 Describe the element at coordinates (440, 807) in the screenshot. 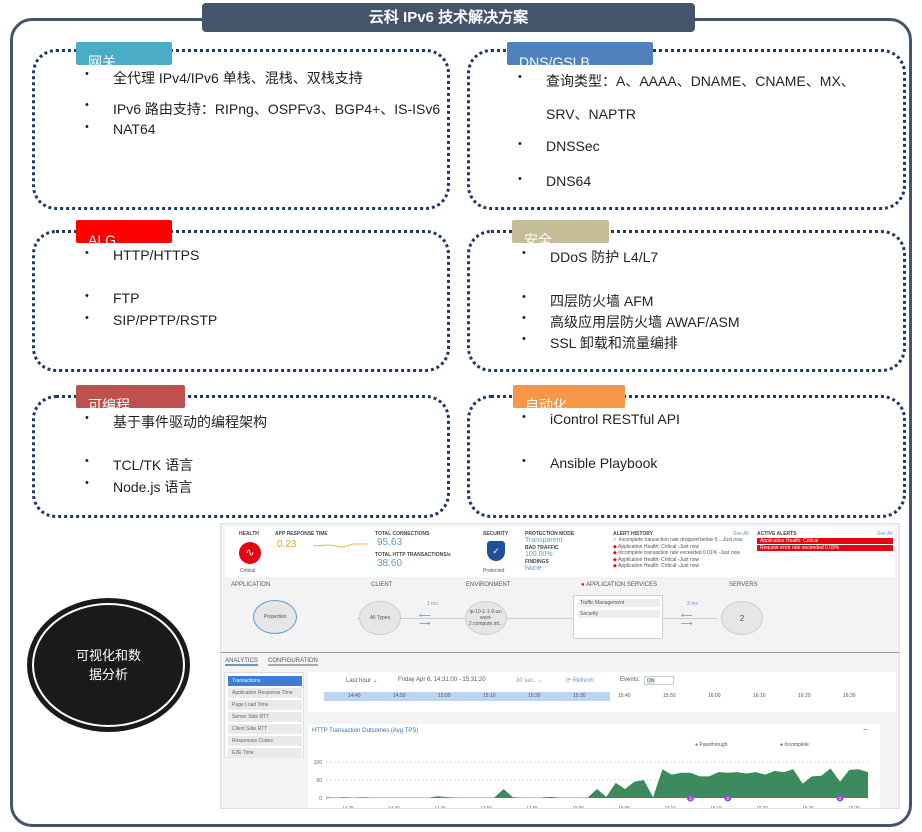

I see `x-tick-label: 14:45` at that location.